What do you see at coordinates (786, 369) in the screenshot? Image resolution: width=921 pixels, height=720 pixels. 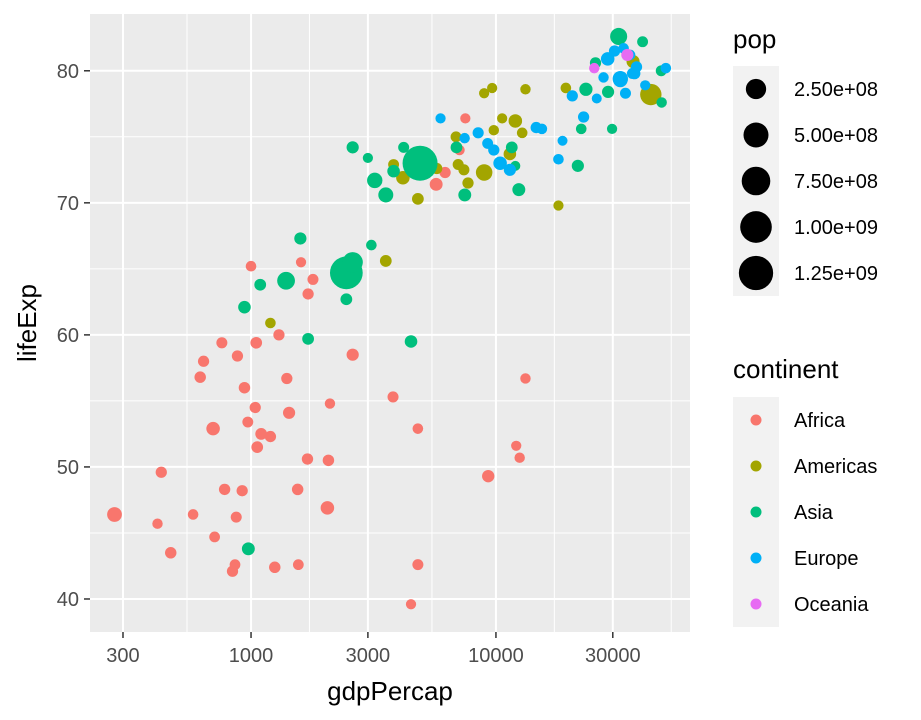 I see `color-legend-title: continent` at bounding box center [786, 369].